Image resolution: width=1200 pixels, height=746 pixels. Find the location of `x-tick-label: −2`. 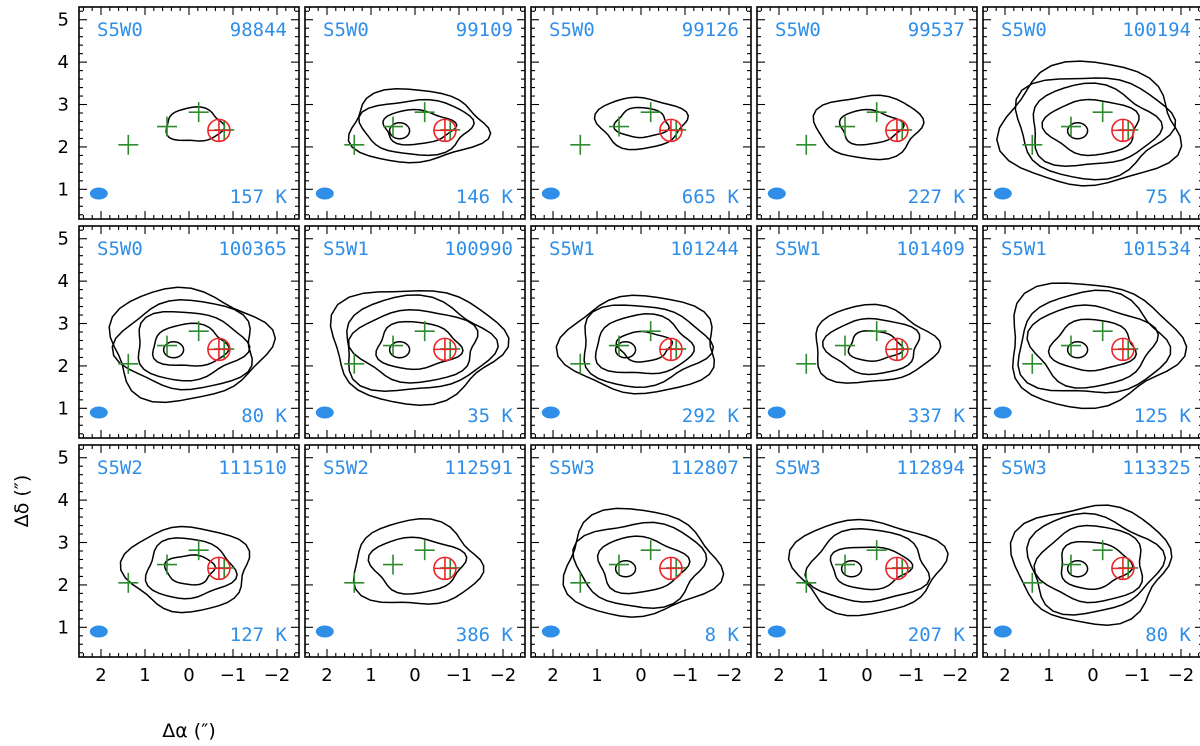

x-tick-label: −2 is located at coordinates (503, 675).